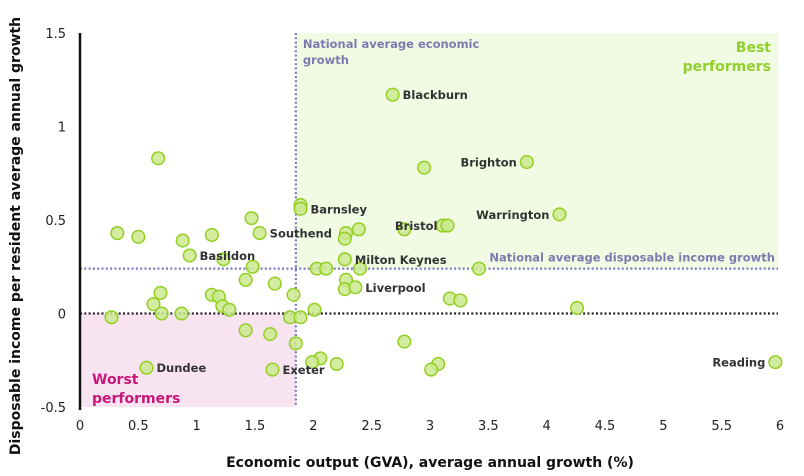 This screenshot has height=476, width=804. What do you see at coordinates (391, 44) in the screenshot?
I see `national-avg-economic-label-line1: National average economic` at bounding box center [391, 44].